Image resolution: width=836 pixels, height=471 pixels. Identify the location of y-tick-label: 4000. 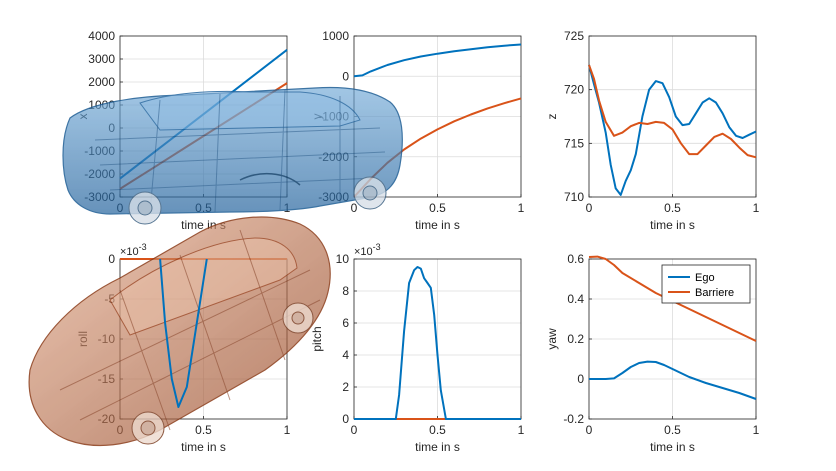
(101, 36).